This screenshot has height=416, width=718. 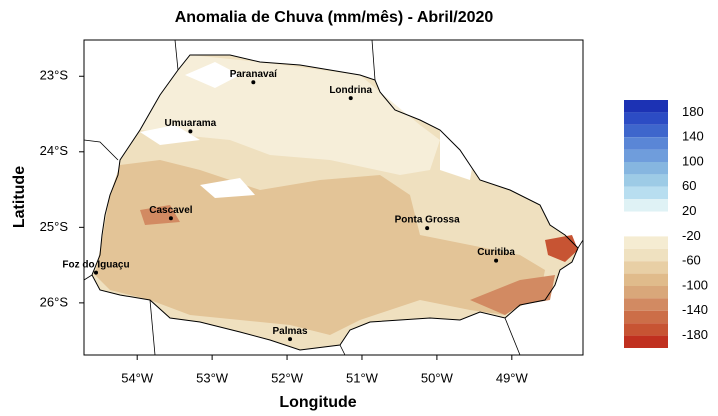 What do you see at coordinates (561, 248) in the screenshot?
I see `extreme-dry-zone` at bounding box center [561, 248].